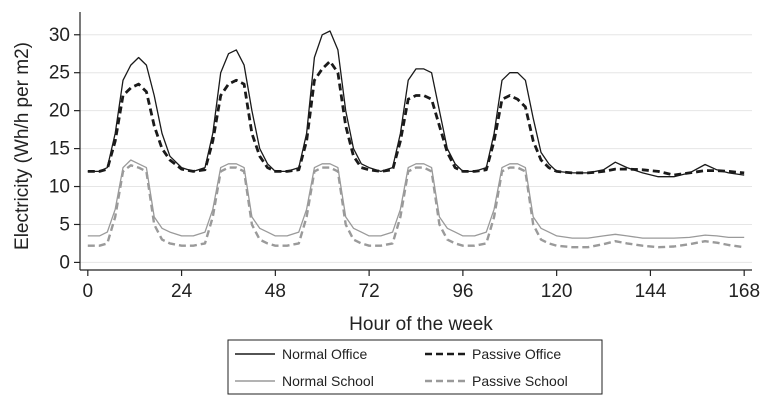 The width and height of the screenshot is (763, 403). I want to click on x-tick-label: 0, so click(88, 291).